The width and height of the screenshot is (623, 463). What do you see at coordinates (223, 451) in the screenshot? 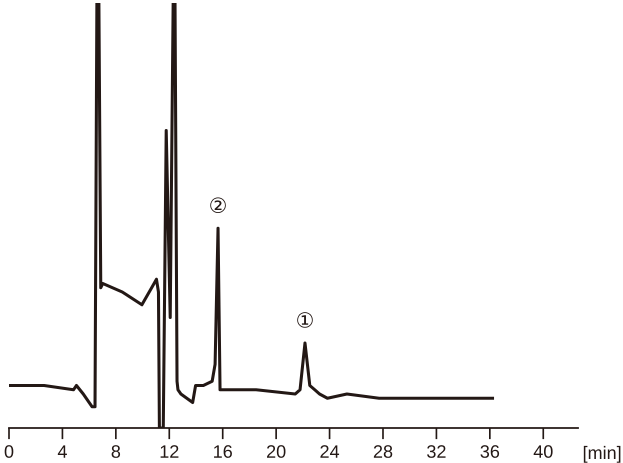
I see `x-tick-label: 16` at bounding box center [223, 451].